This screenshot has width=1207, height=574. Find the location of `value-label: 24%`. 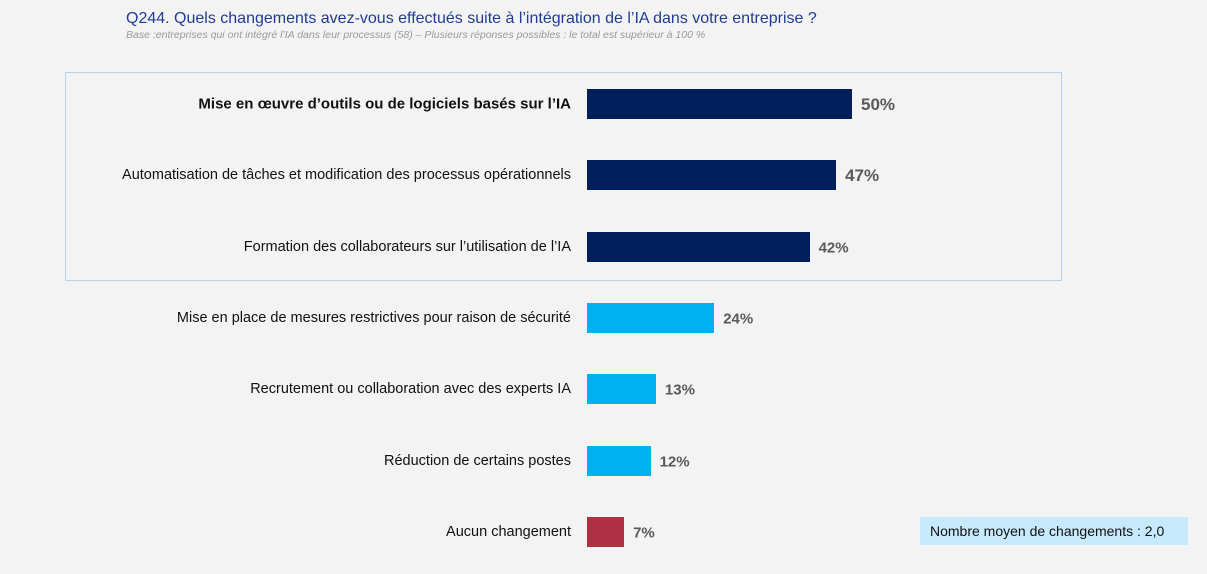

value-label: 24% is located at coordinates (738, 319).